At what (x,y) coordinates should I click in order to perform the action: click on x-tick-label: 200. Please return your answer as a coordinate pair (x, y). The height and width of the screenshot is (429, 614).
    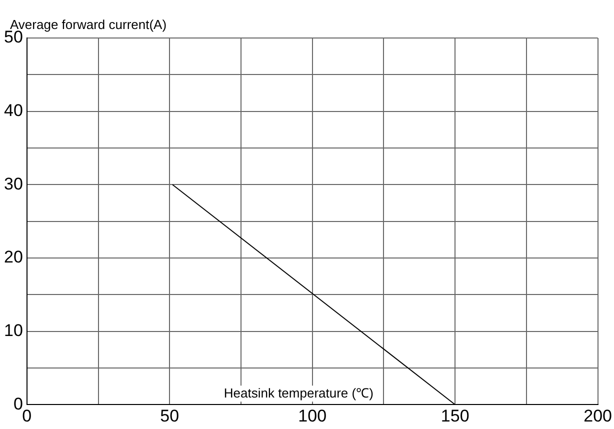
    Looking at the image, I should click on (598, 416).